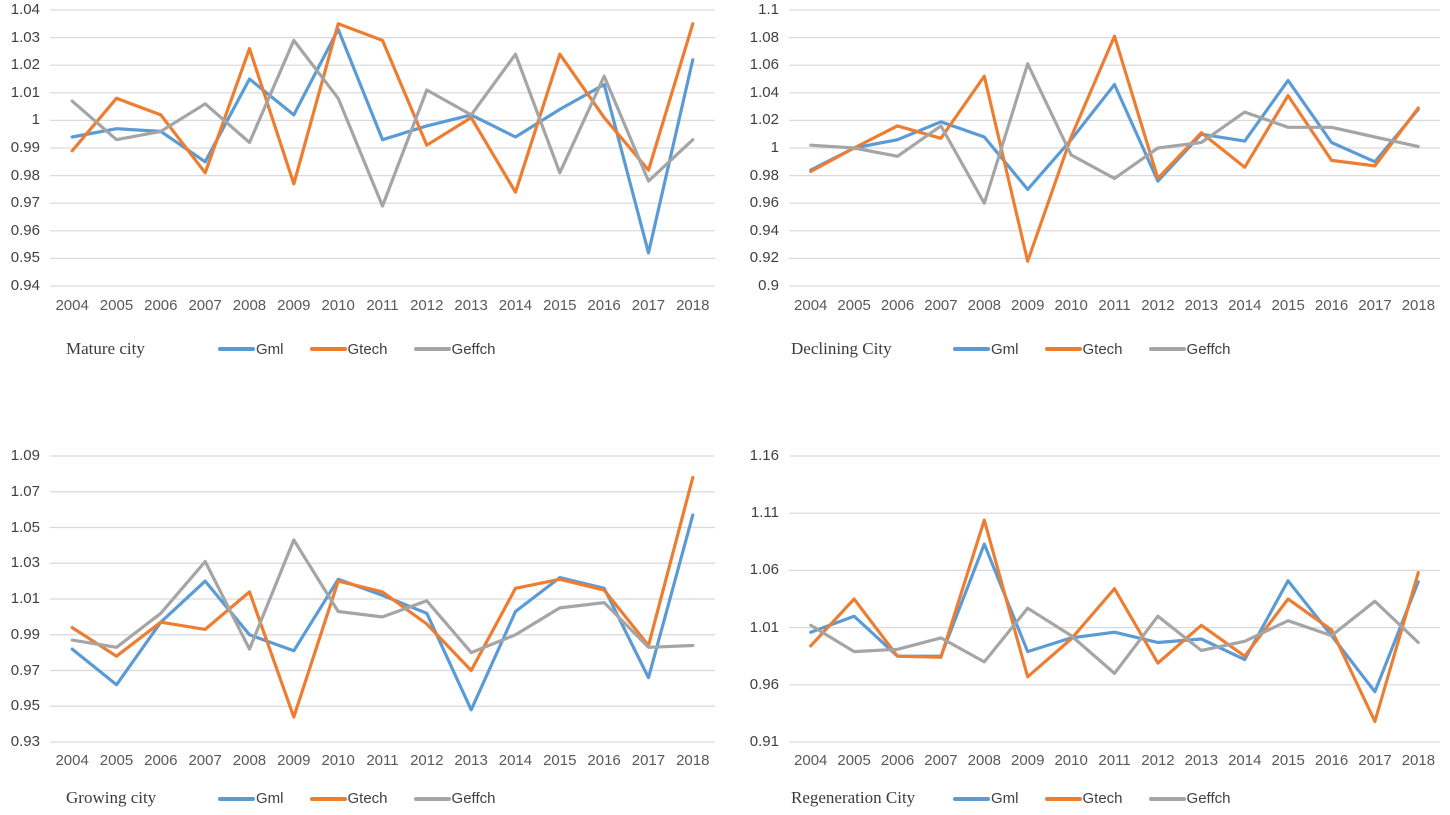 This screenshot has width=1450, height=815. Describe the element at coordinates (25, 741) in the screenshot. I see `y-tick-label: 0.93` at that location.